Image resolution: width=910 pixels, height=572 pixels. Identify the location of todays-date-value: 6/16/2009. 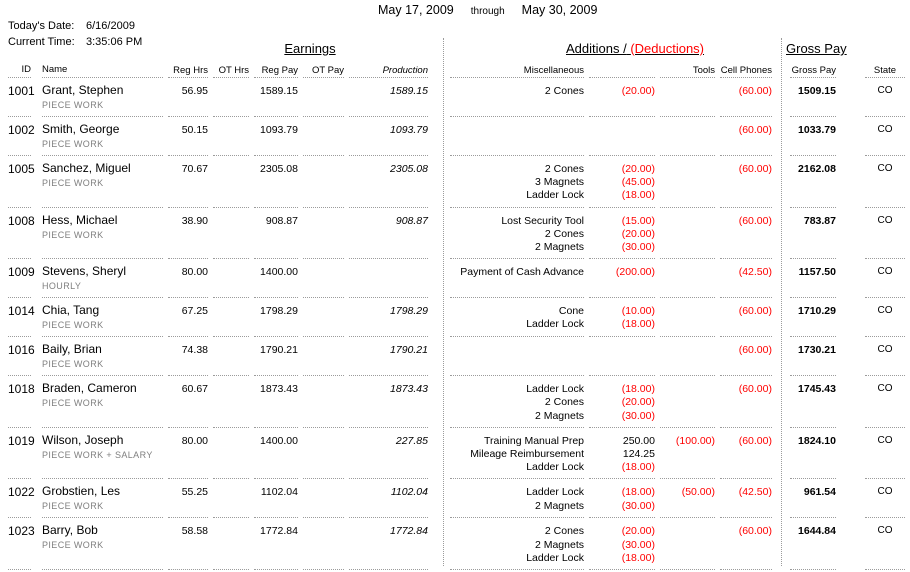
(110, 26).